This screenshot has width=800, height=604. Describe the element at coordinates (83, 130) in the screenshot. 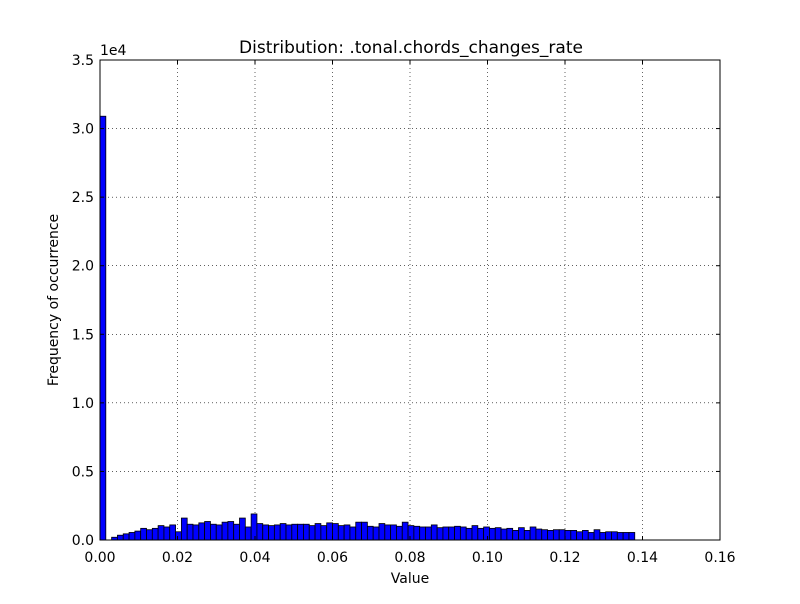

I see `y-tick-label: 3.0` at that location.